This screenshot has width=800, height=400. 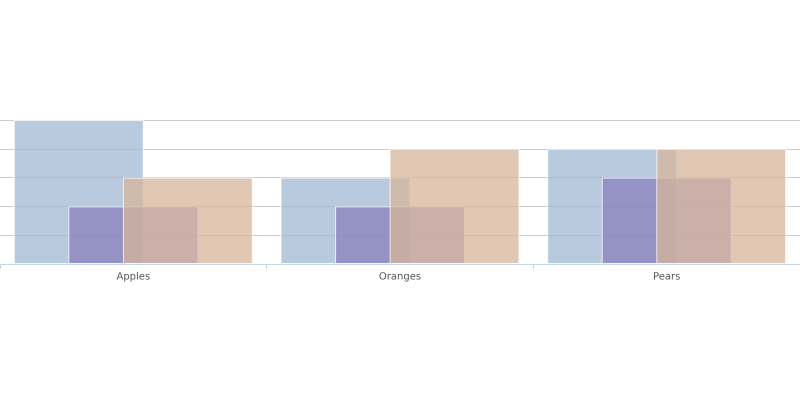 What do you see at coordinates (666, 277) in the screenshot?
I see `x-tick-label: Pears` at bounding box center [666, 277].